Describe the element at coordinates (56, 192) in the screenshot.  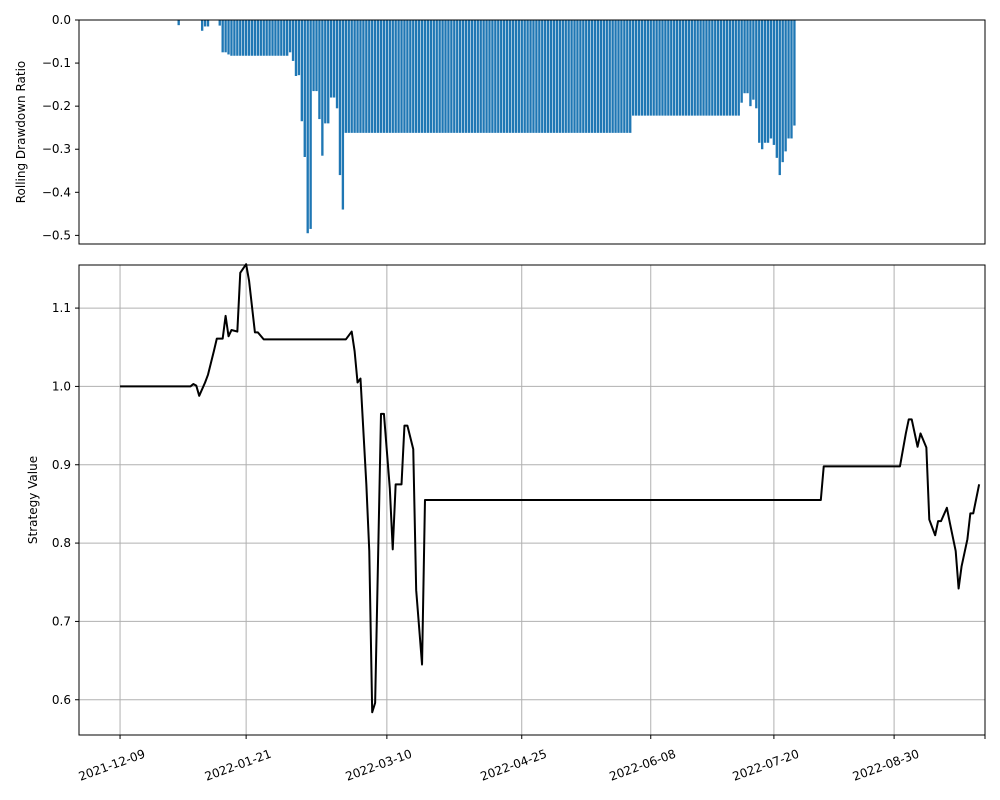
I see `drawdown-y-tick-label: −0.4` at that location.